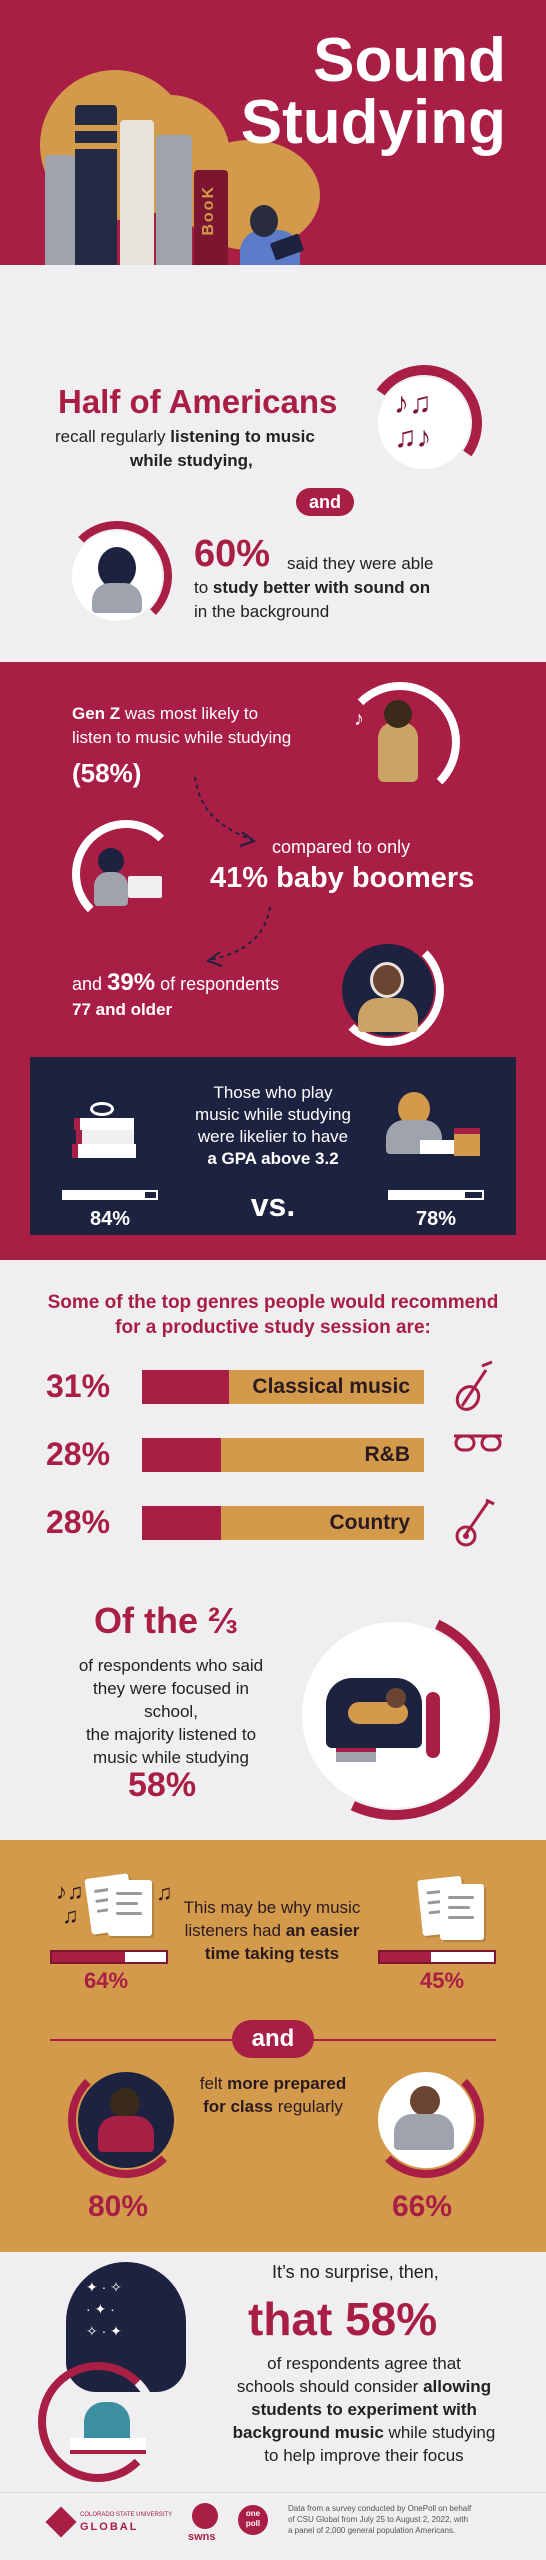 The height and width of the screenshot is (2560, 546). Describe the element at coordinates (118, 2206) in the screenshot. I see `prepared-left-pct: 80%` at that location.